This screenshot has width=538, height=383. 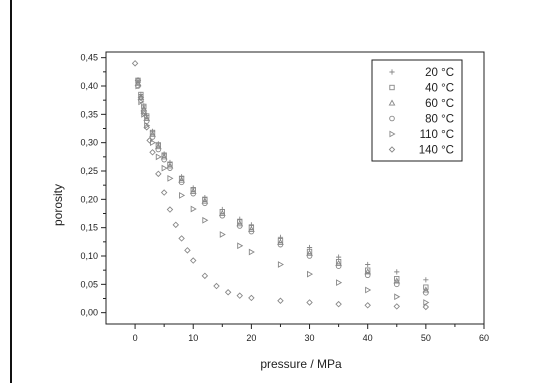 I want to click on x-tick-label: 40, so click(x=368, y=338).